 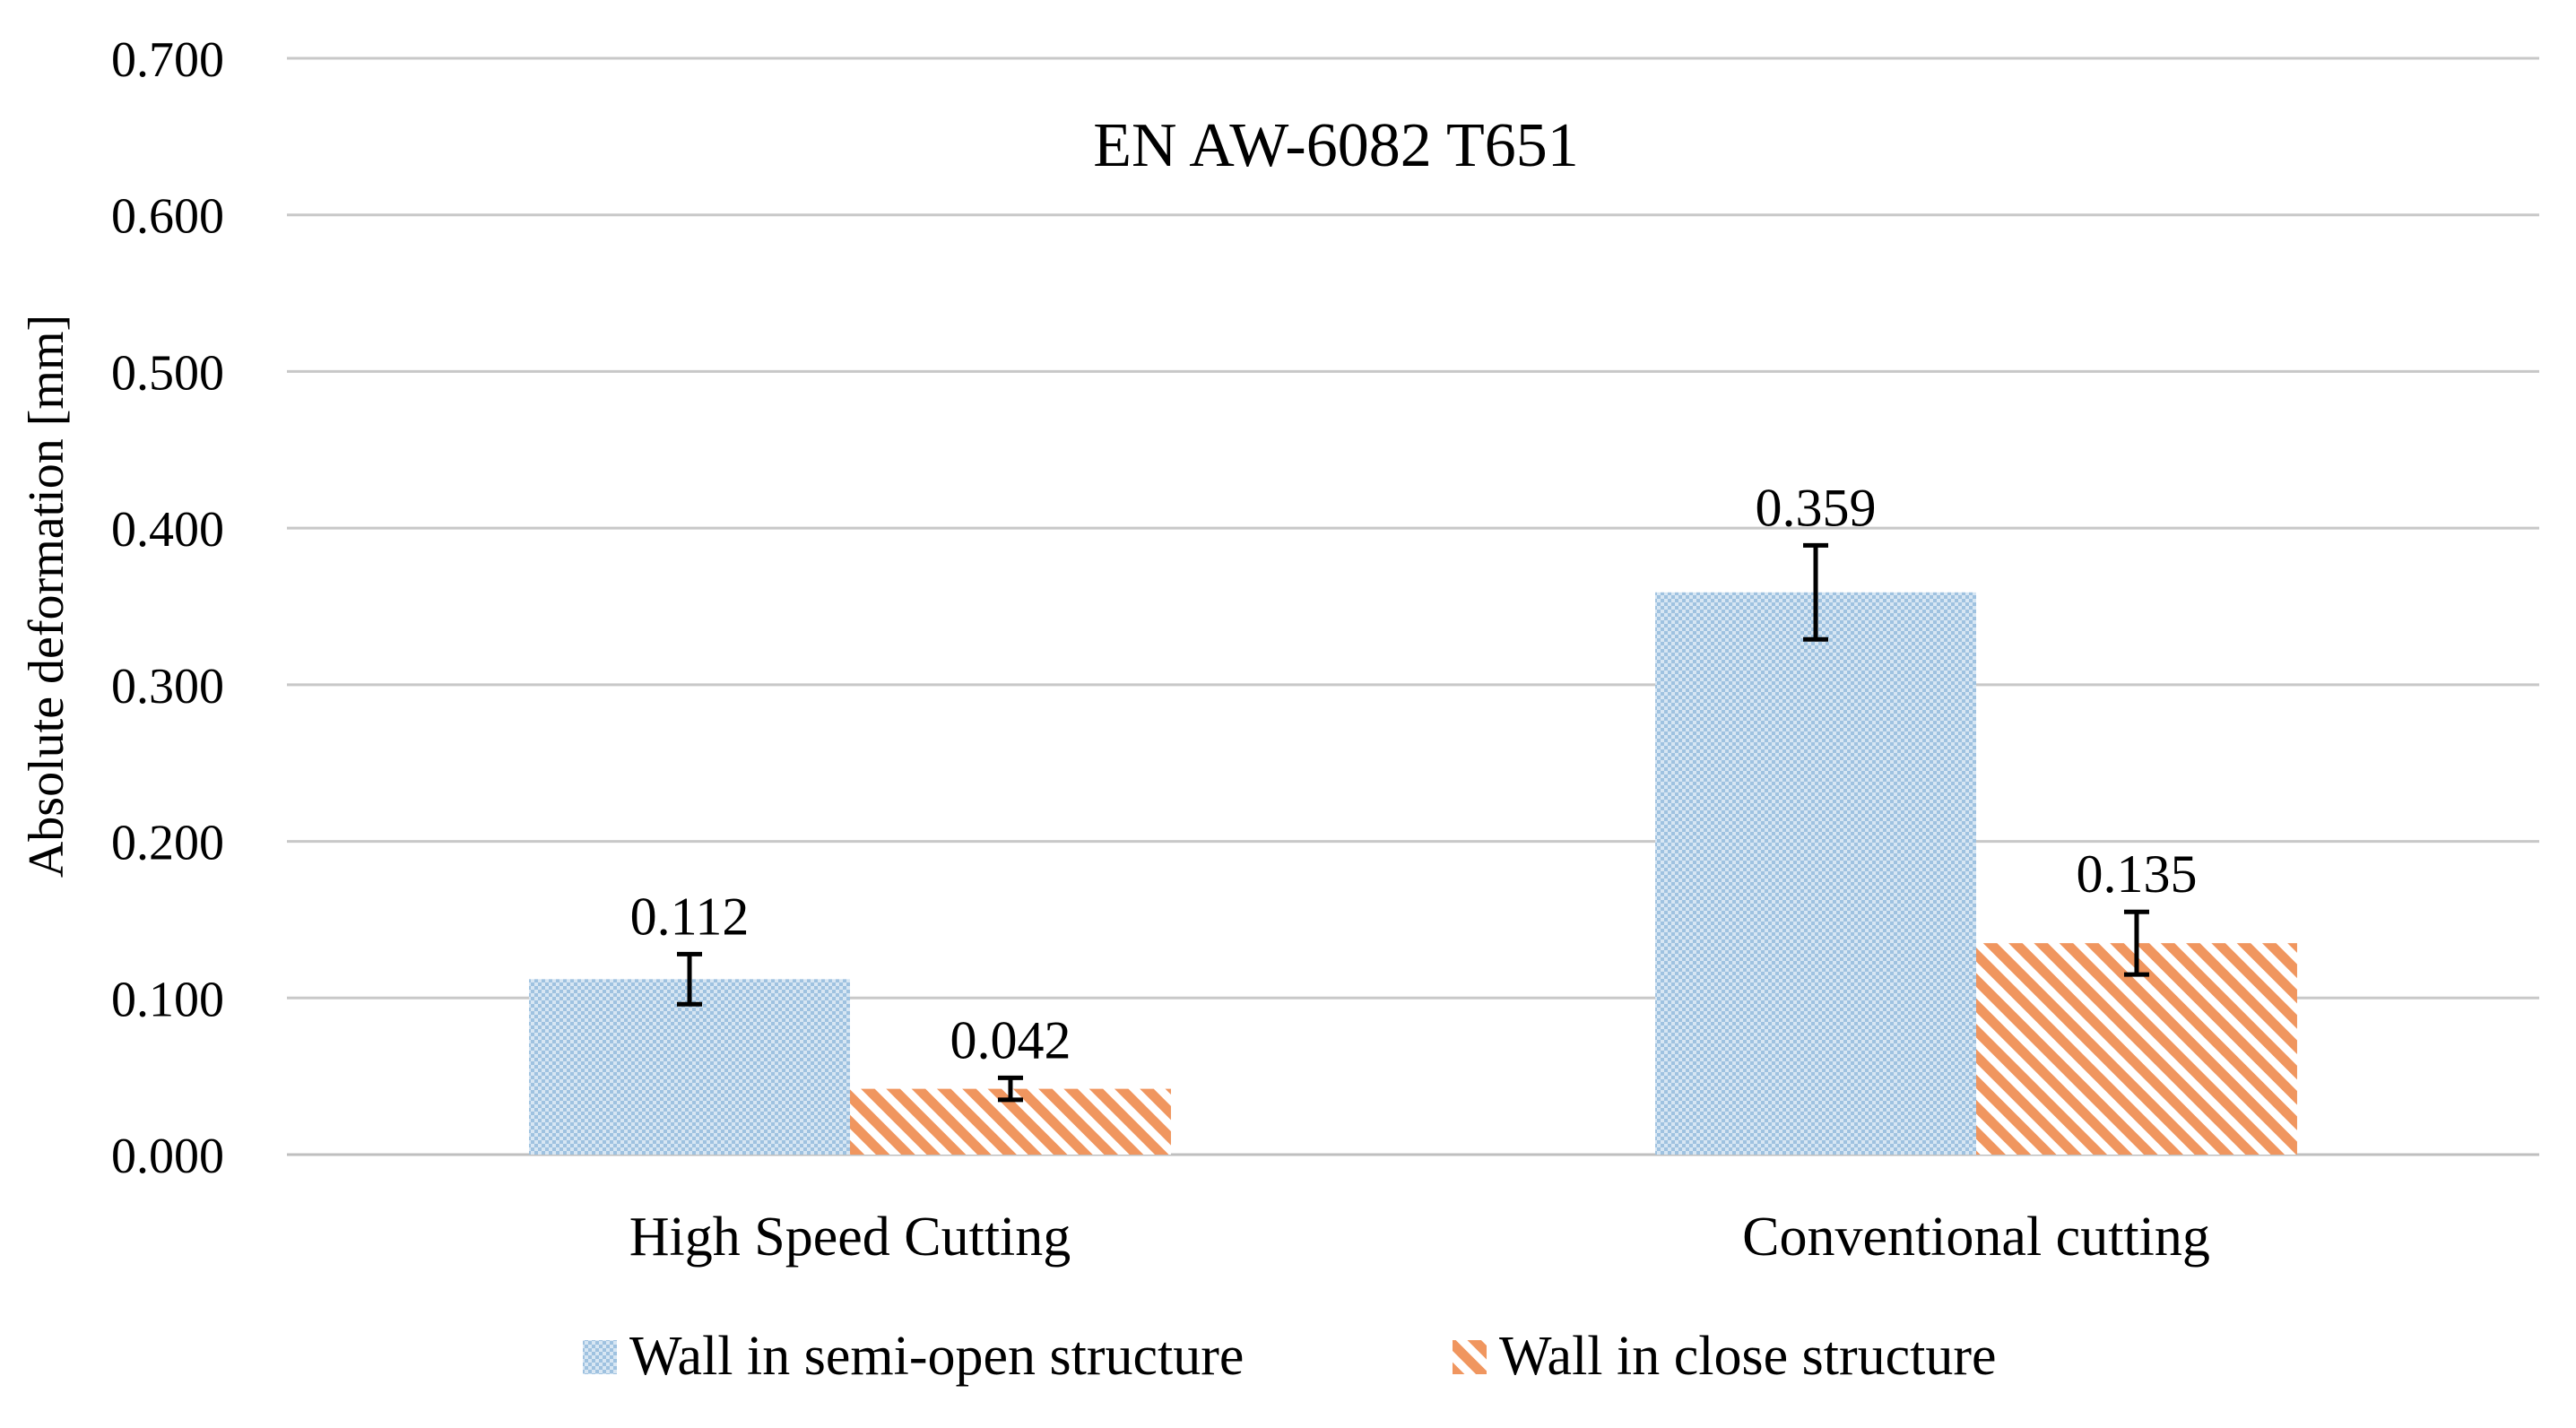 What do you see at coordinates (46, 596) in the screenshot?
I see `y-axis-title: Absolute deformation [mm]` at bounding box center [46, 596].